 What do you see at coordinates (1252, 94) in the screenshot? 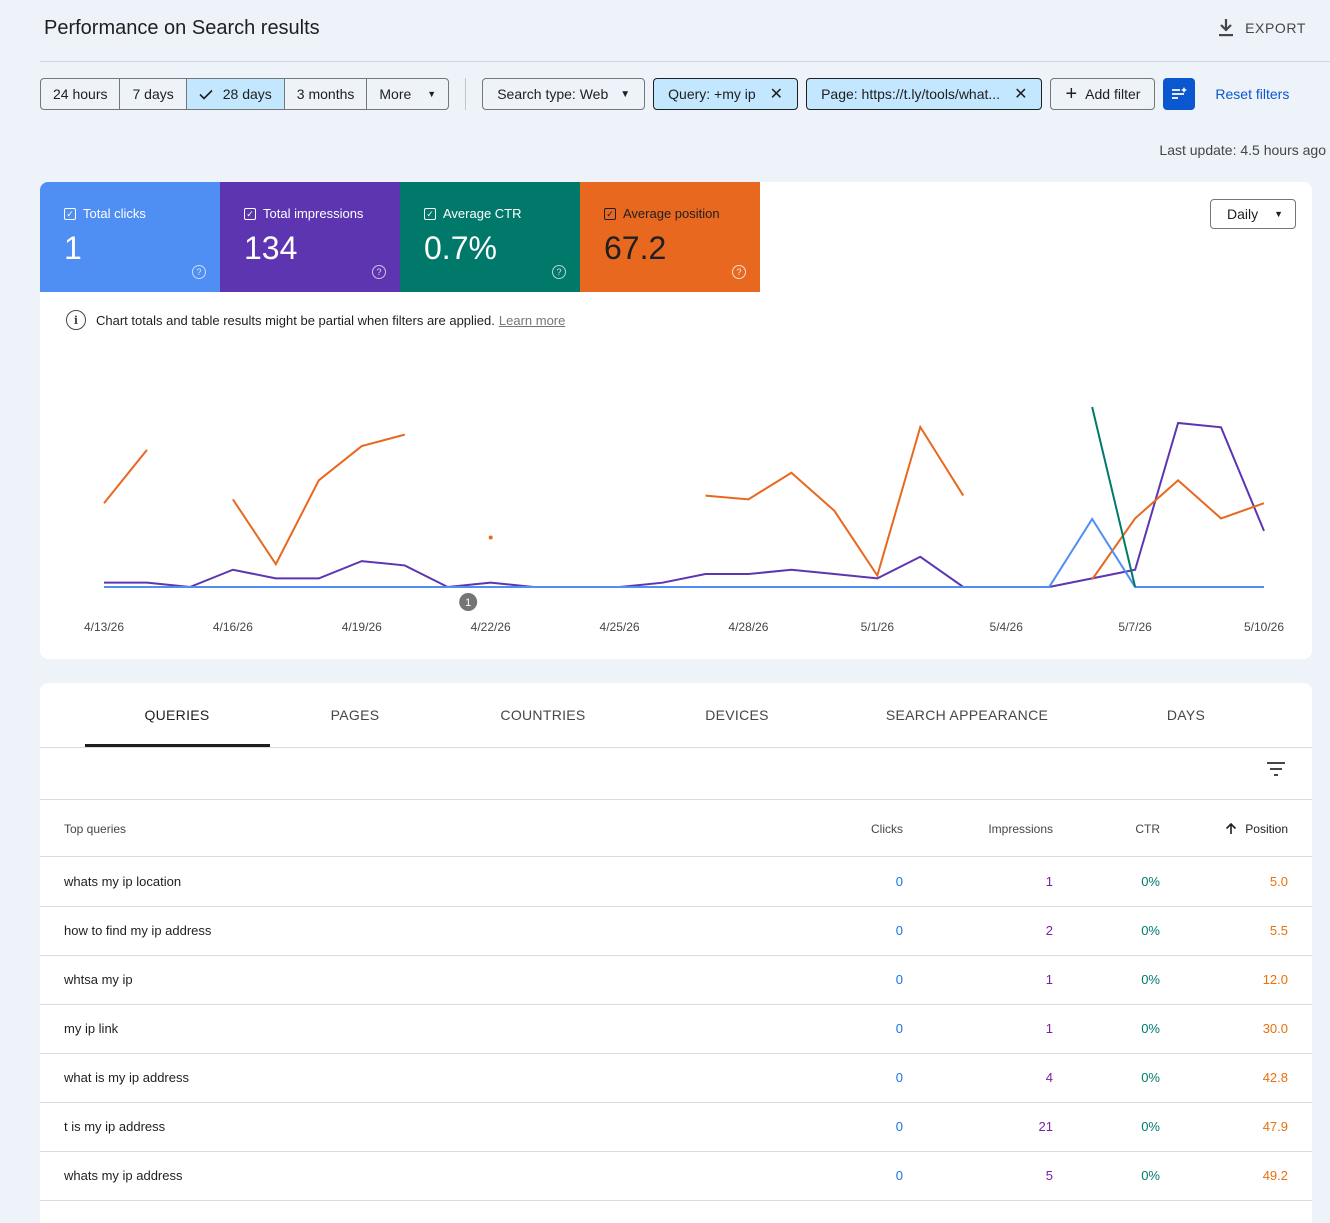
I see `reset-filters-link: Reset filters` at bounding box center [1252, 94].